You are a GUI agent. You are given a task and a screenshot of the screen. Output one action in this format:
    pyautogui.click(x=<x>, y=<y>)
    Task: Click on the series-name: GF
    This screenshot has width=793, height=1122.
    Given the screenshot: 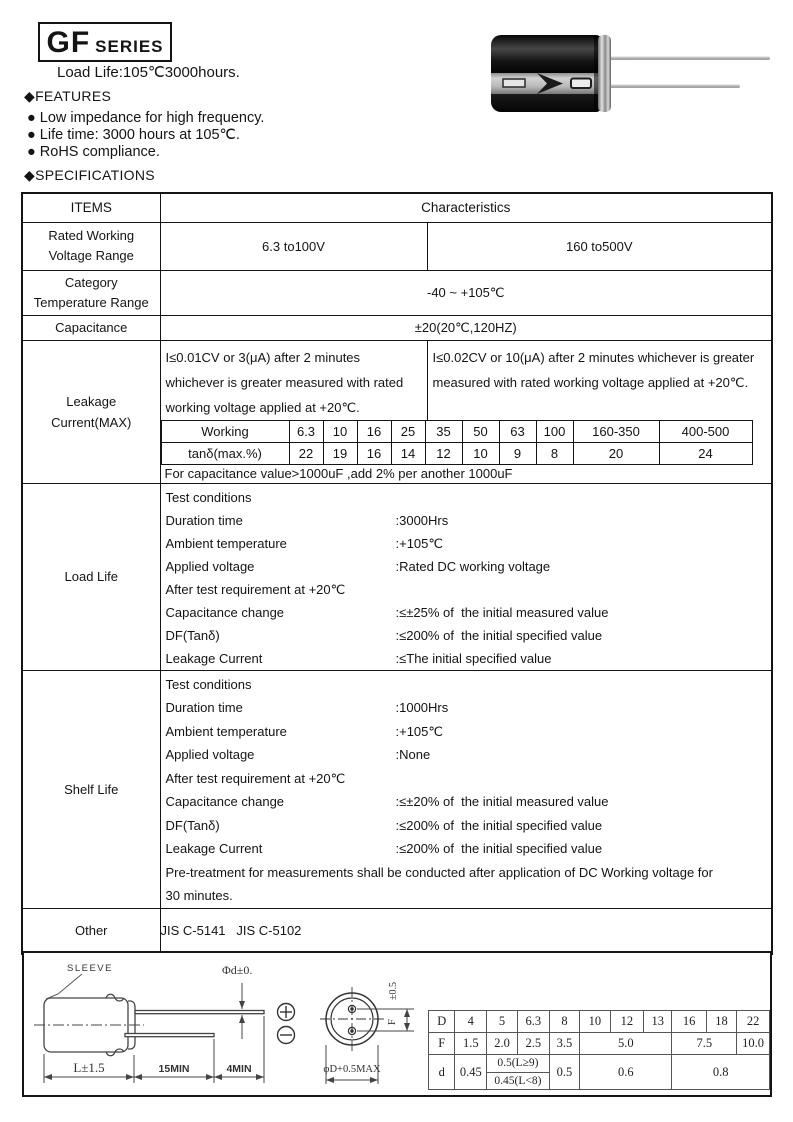 What is the action you would take?
    pyautogui.click(x=68, y=42)
    